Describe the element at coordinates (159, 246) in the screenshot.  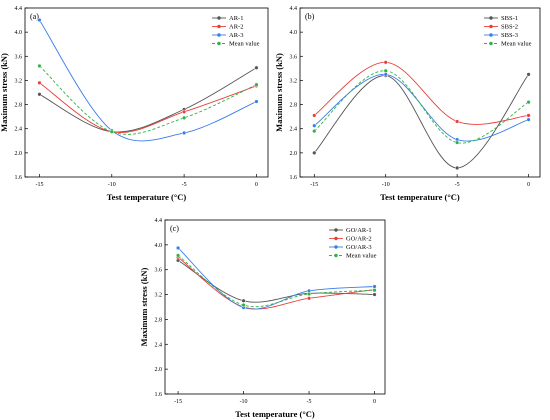
I see `y-tick-label: 4.0` at that location.